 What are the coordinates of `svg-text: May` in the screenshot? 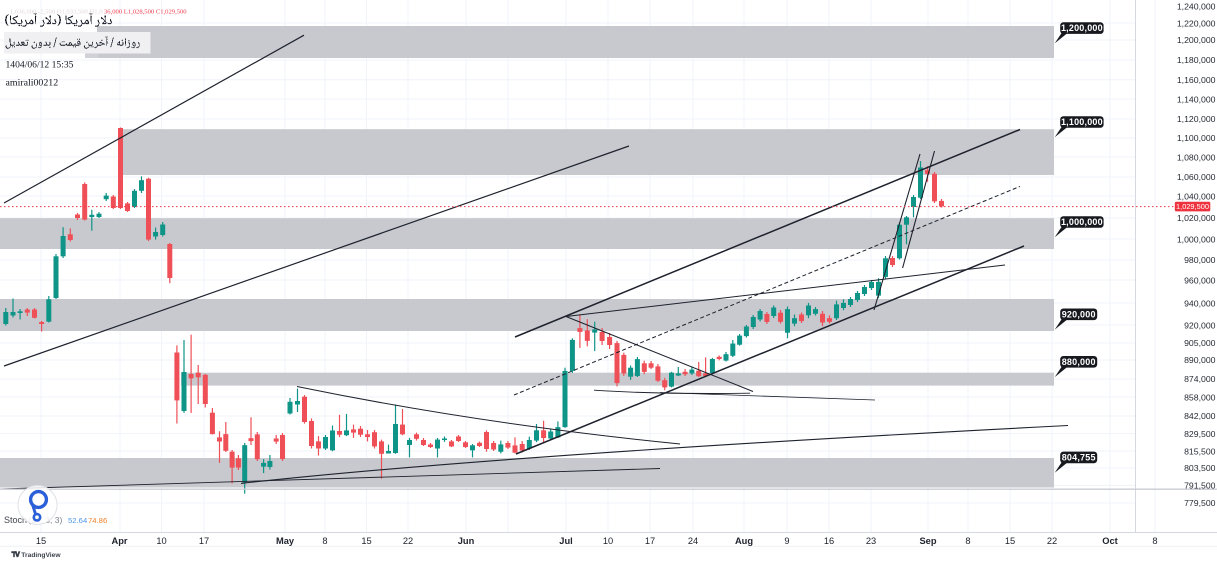 It's located at (285, 541).